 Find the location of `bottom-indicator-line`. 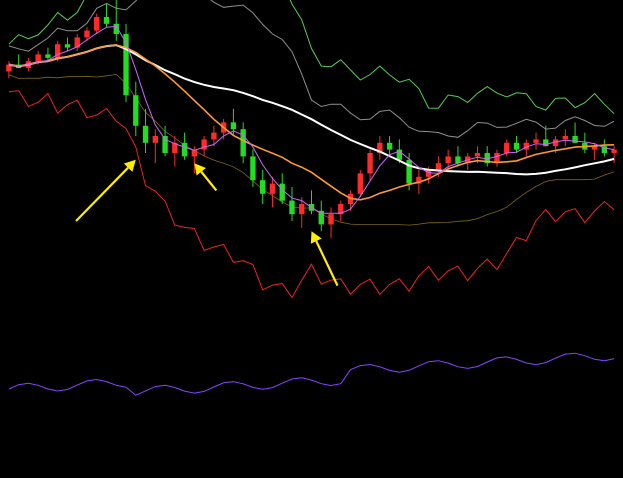

bottom-indicator-line is located at coordinates (311, 374).